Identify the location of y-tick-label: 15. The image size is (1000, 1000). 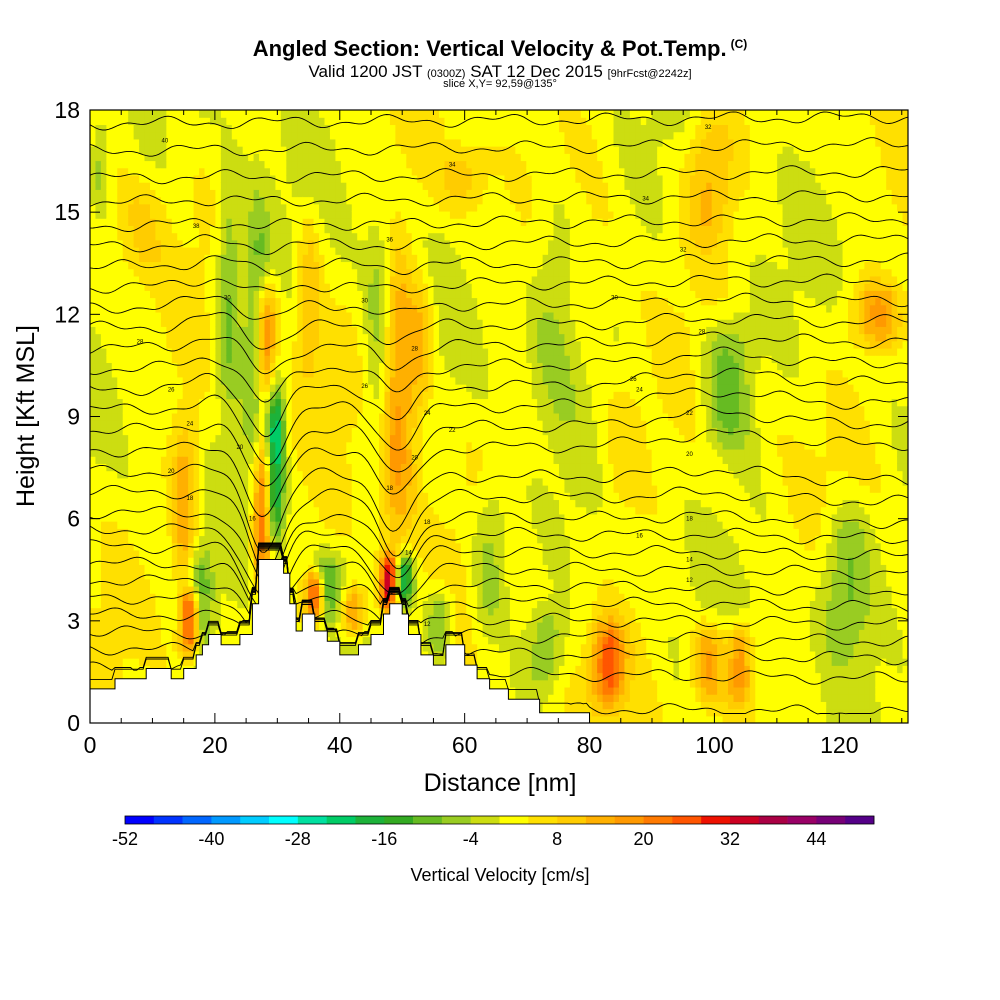
(67, 212).